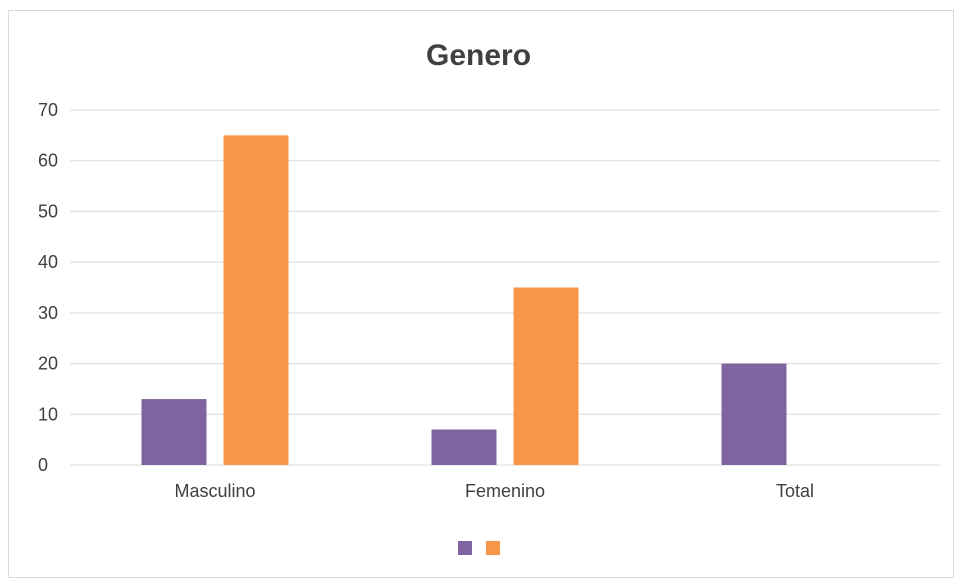 This screenshot has height=581, width=957. What do you see at coordinates (48, 161) in the screenshot?
I see `y-tick-label: 60` at bounding box center [48, 161].